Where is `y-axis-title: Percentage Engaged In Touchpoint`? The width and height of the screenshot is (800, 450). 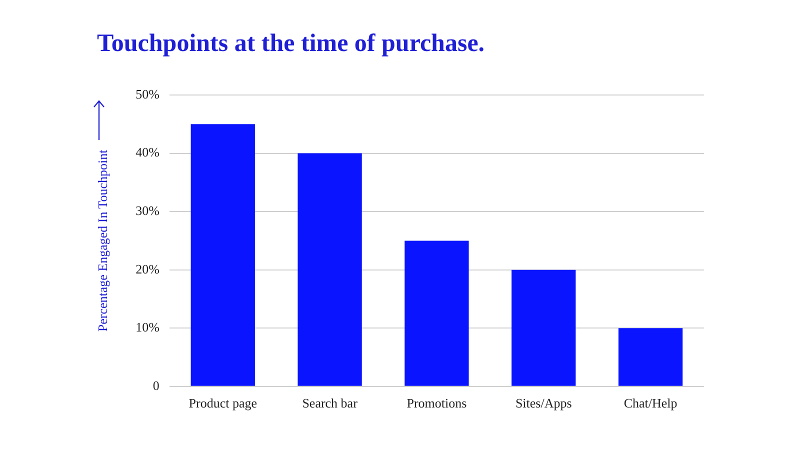
y-axis-title: Percentage Engaged In Touchpoint is located at coordinates (102, 240).